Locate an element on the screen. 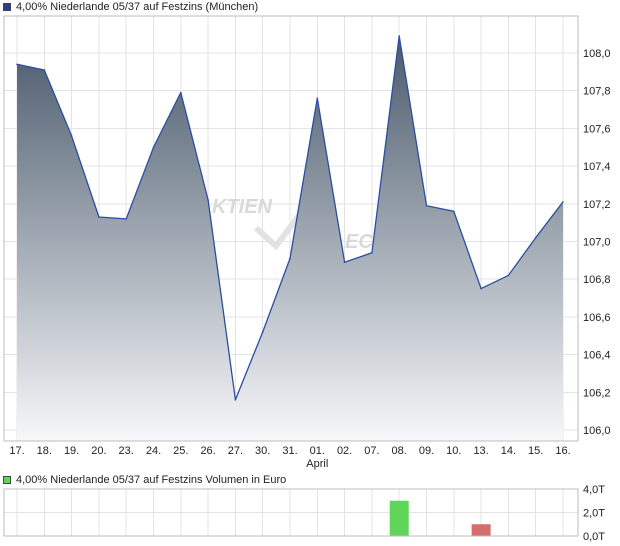 Image resolution: width=620 pixels, height=546 pixels. x-tick-label: 01. is located at coordinates (317, 451).